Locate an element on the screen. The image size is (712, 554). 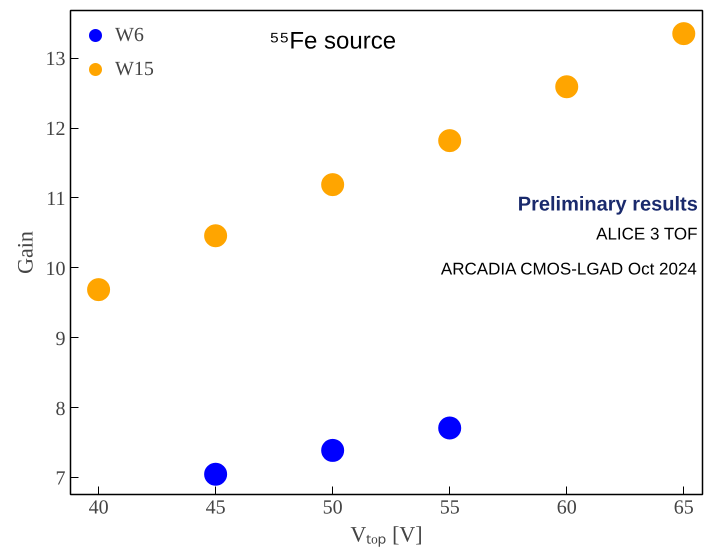
annotation: ALICE 3 TOF is located at coordinates (647, 234).